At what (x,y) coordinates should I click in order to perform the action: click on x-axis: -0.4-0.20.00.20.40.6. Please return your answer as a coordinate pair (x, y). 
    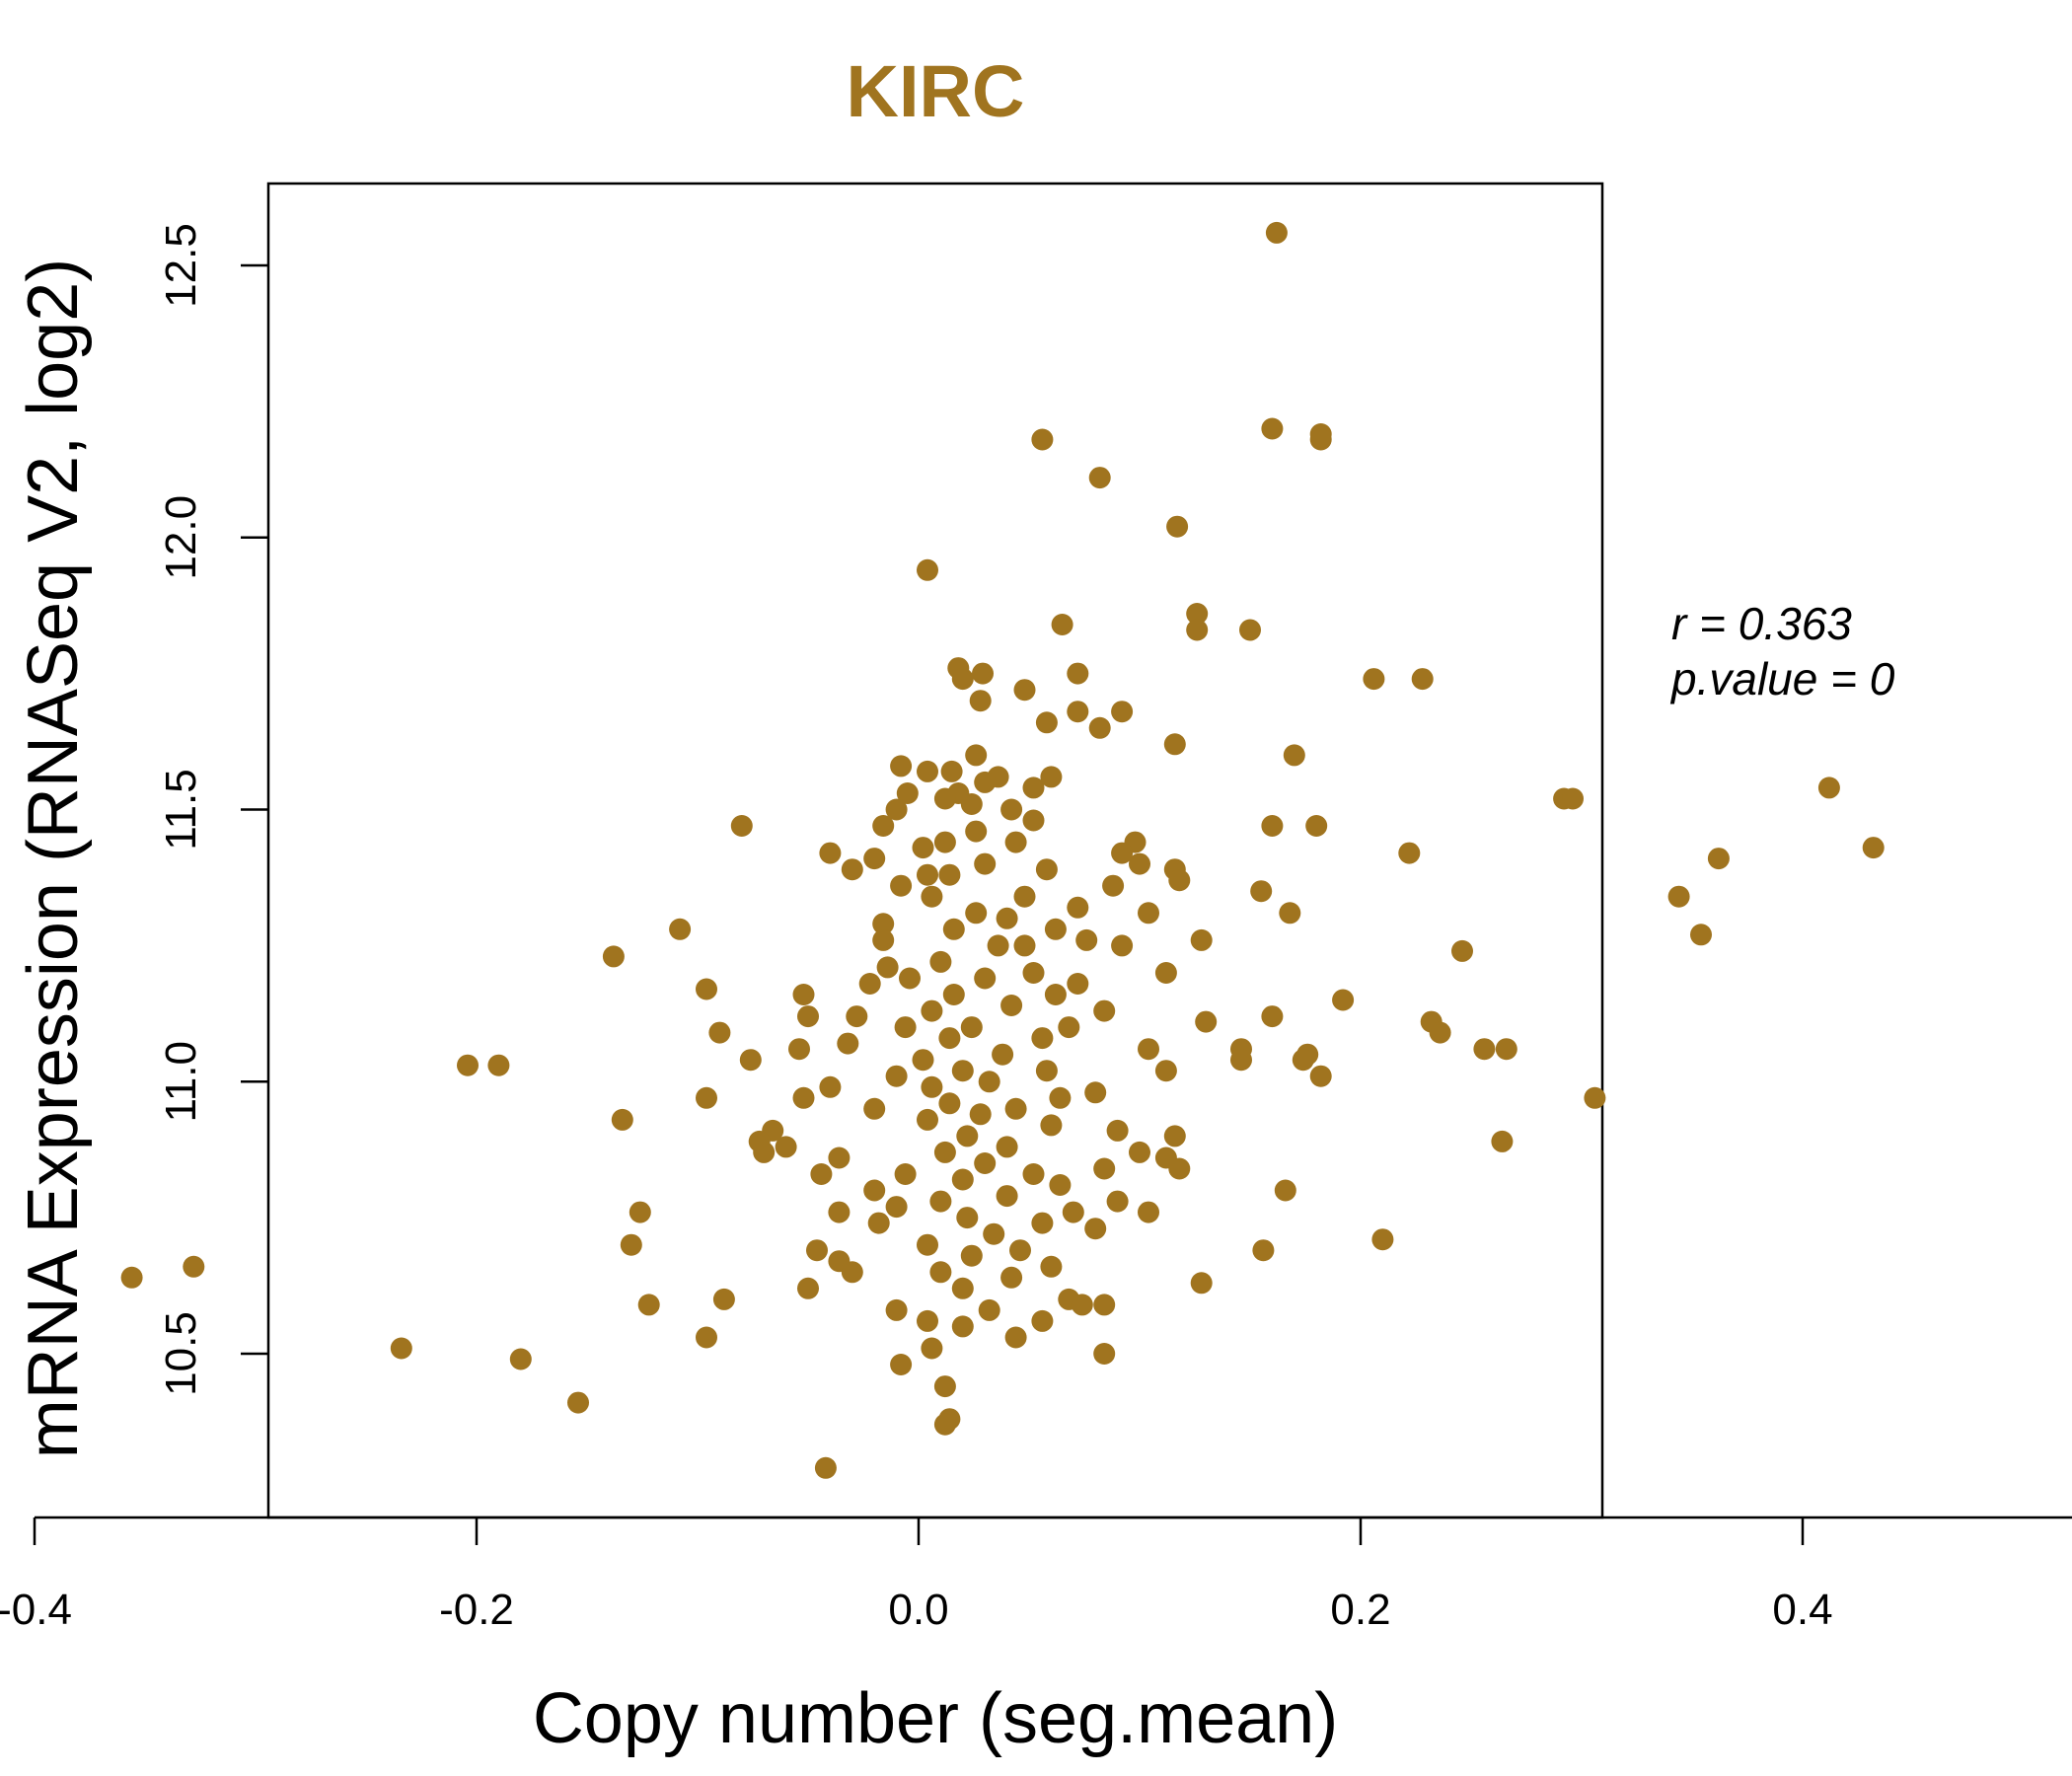
    Looking at the image, I should click on (1036, 1575).